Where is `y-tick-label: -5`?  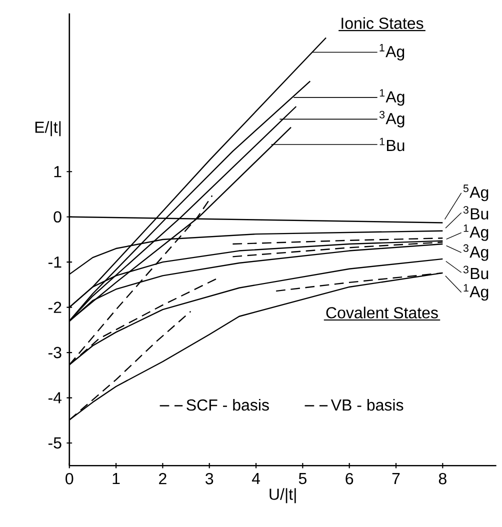
y-tick-label: -5 is located at coordinates (55, 443).